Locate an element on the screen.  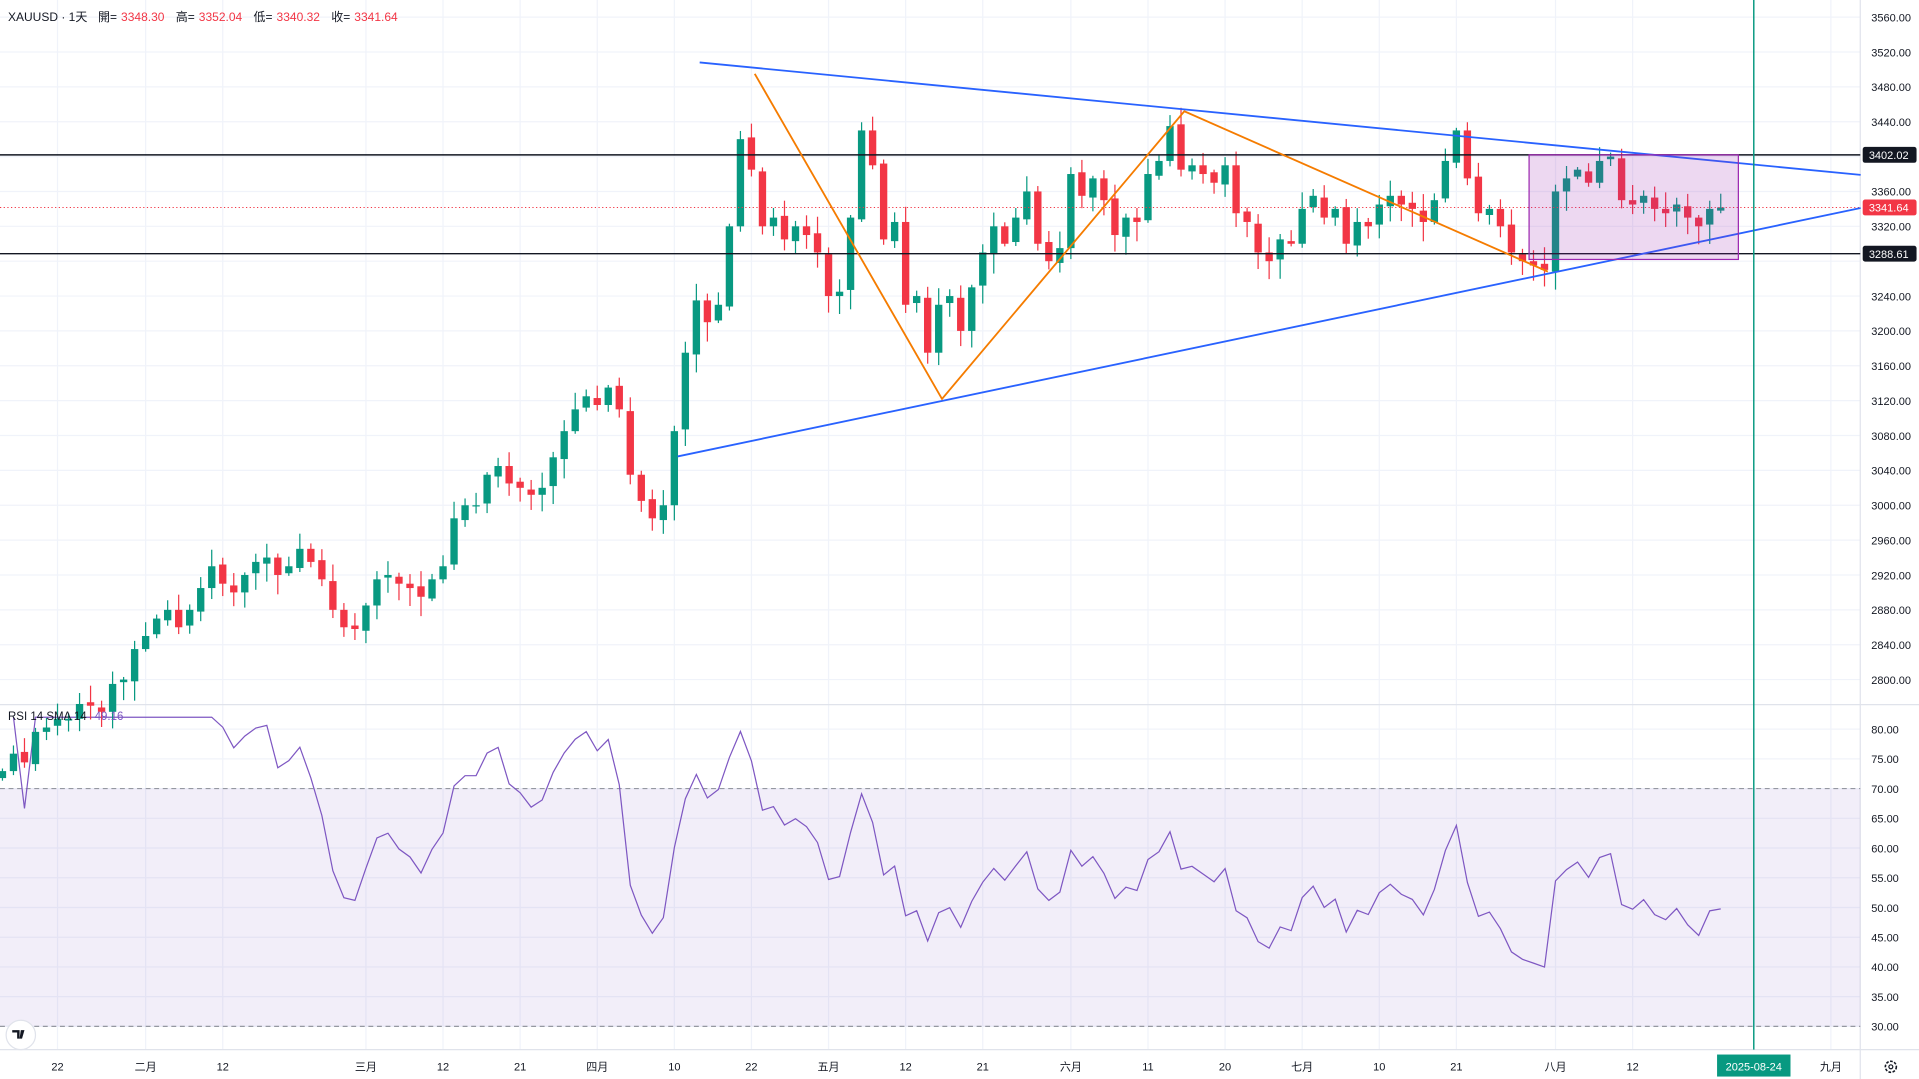
price-tick-label: 3120.00 is located at coordinates (1891, 402).